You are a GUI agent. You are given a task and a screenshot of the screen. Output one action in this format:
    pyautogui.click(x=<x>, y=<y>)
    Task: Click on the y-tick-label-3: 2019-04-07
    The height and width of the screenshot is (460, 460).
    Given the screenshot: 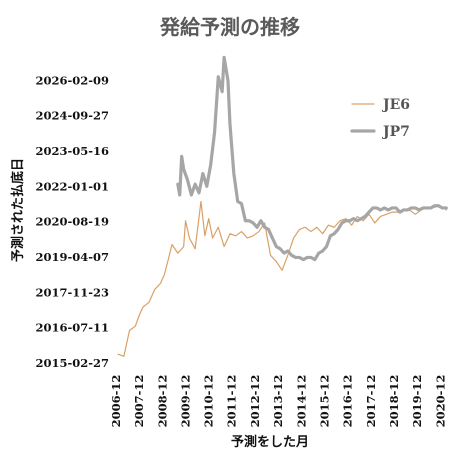 What is the action you would take?
    pyautogui.click(x=72, y=257)
    